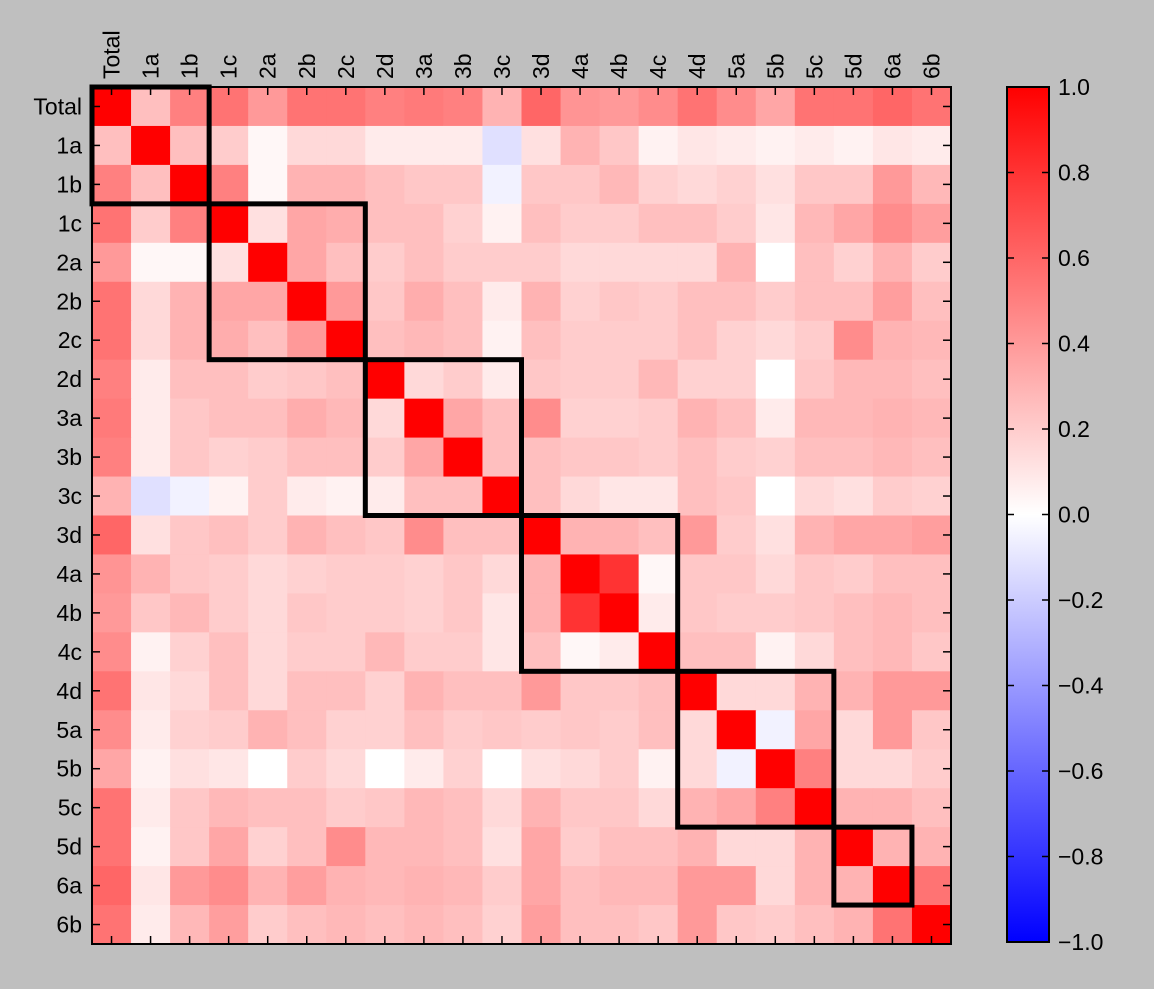 Image resolution: width=1154 pixels, height=989 pixels. What do you see at coordinates (502, 496) in the screenshot?
I see `heatmap-cell-3c-3c` at bounding box center [502, 496].